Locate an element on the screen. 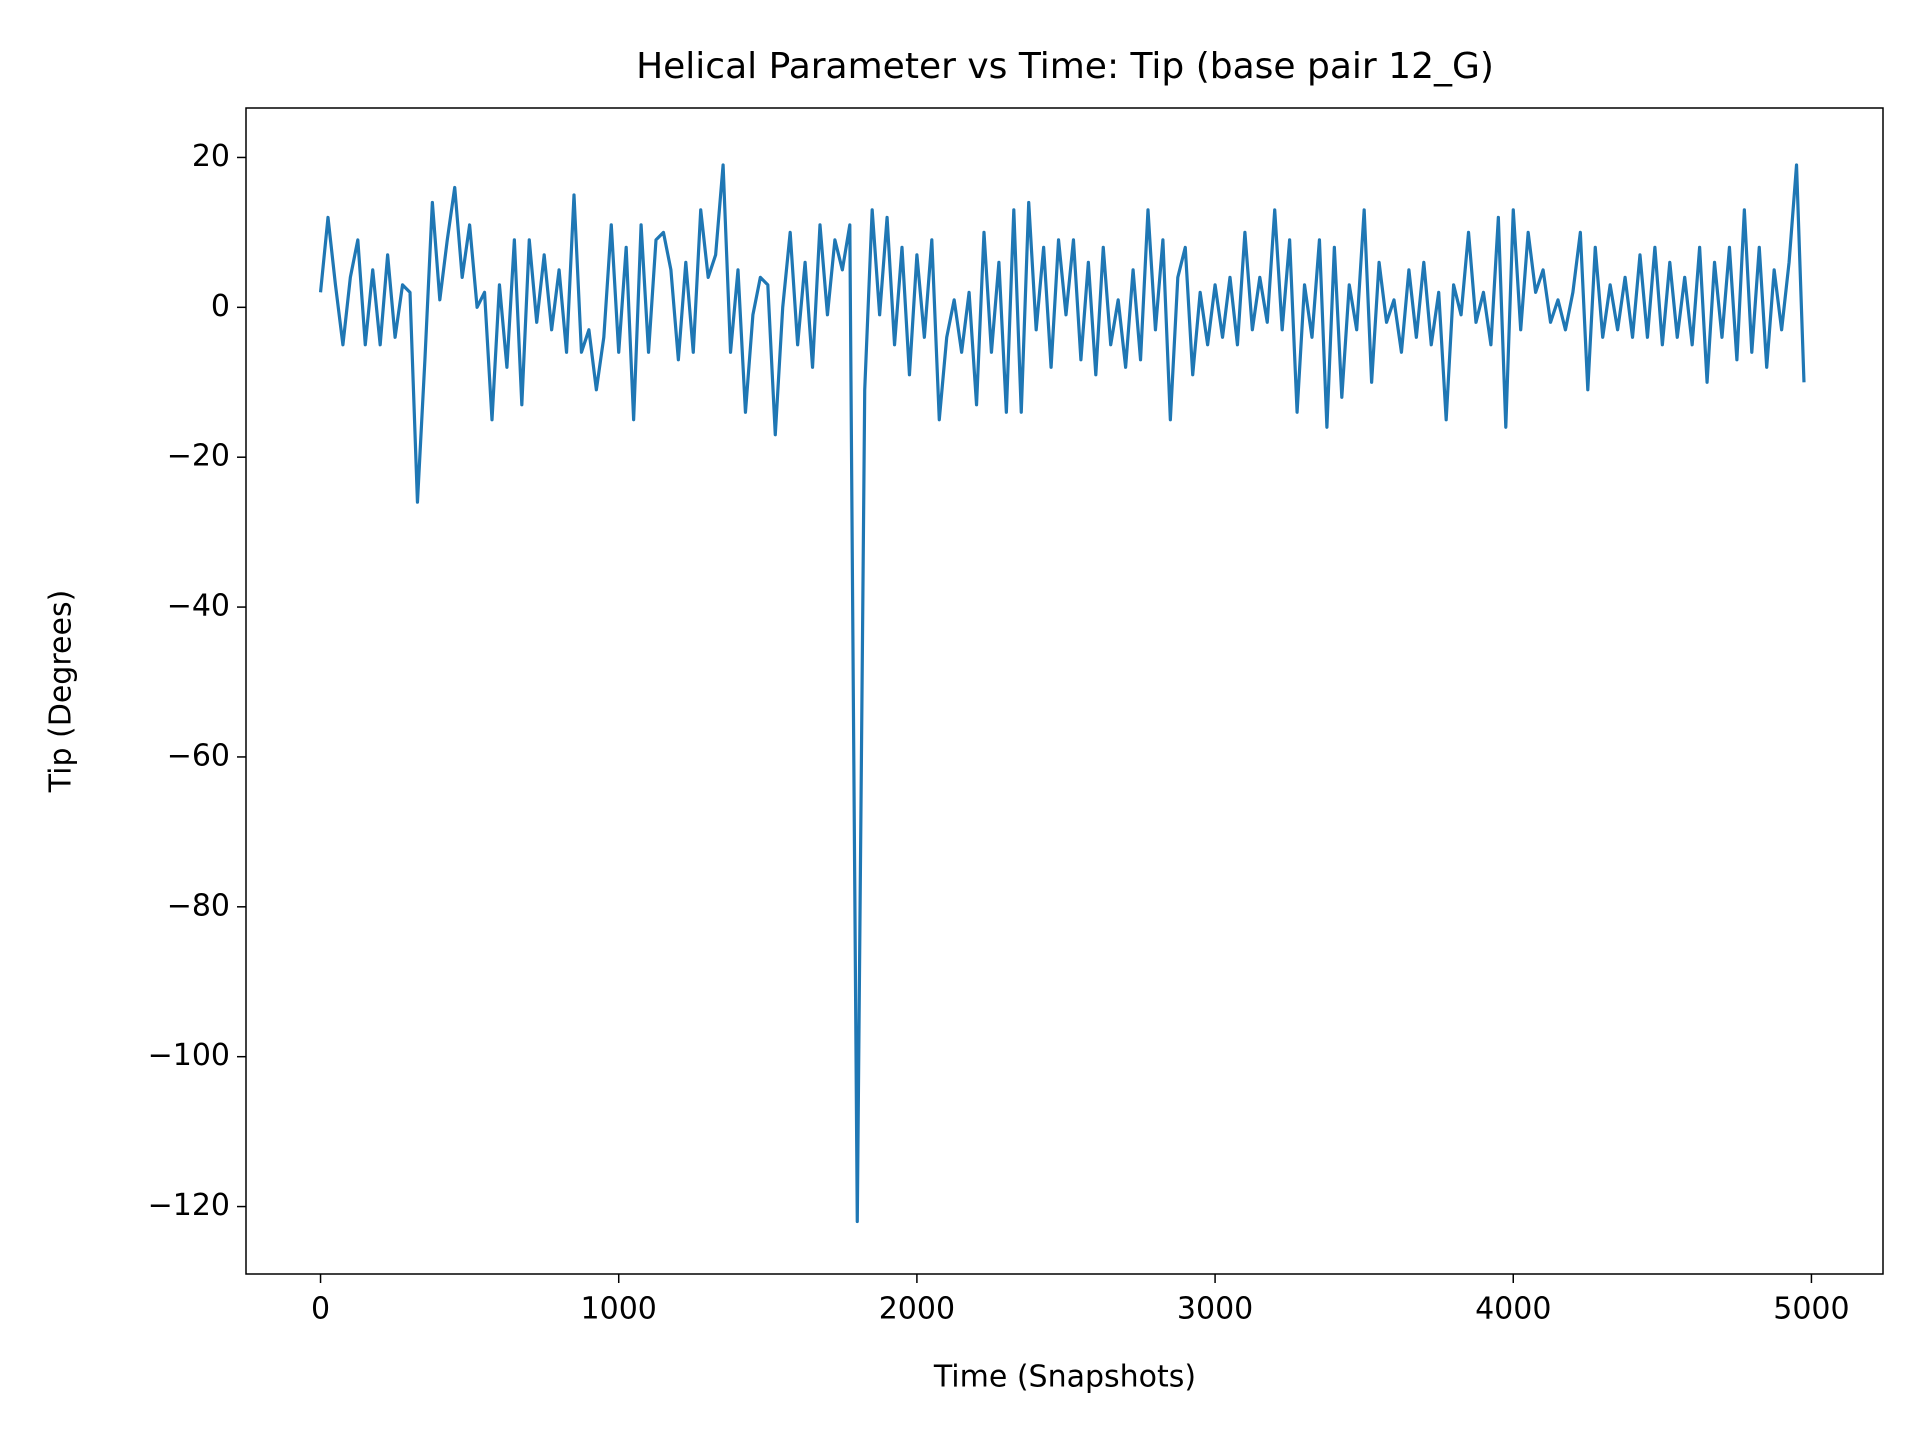 Image resolution: width=1920 pixels, height=1440 pixels. x-tick-label: 5000 is located at coordinates (1811, 1309).